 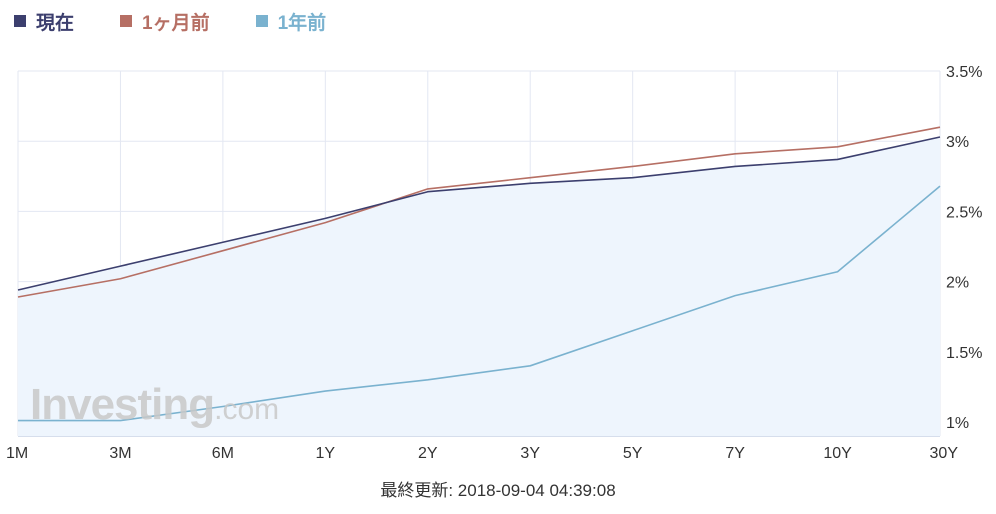 I want to click on legend: 現在 1ヶ月前 1年前, so click(x=170, y=21).